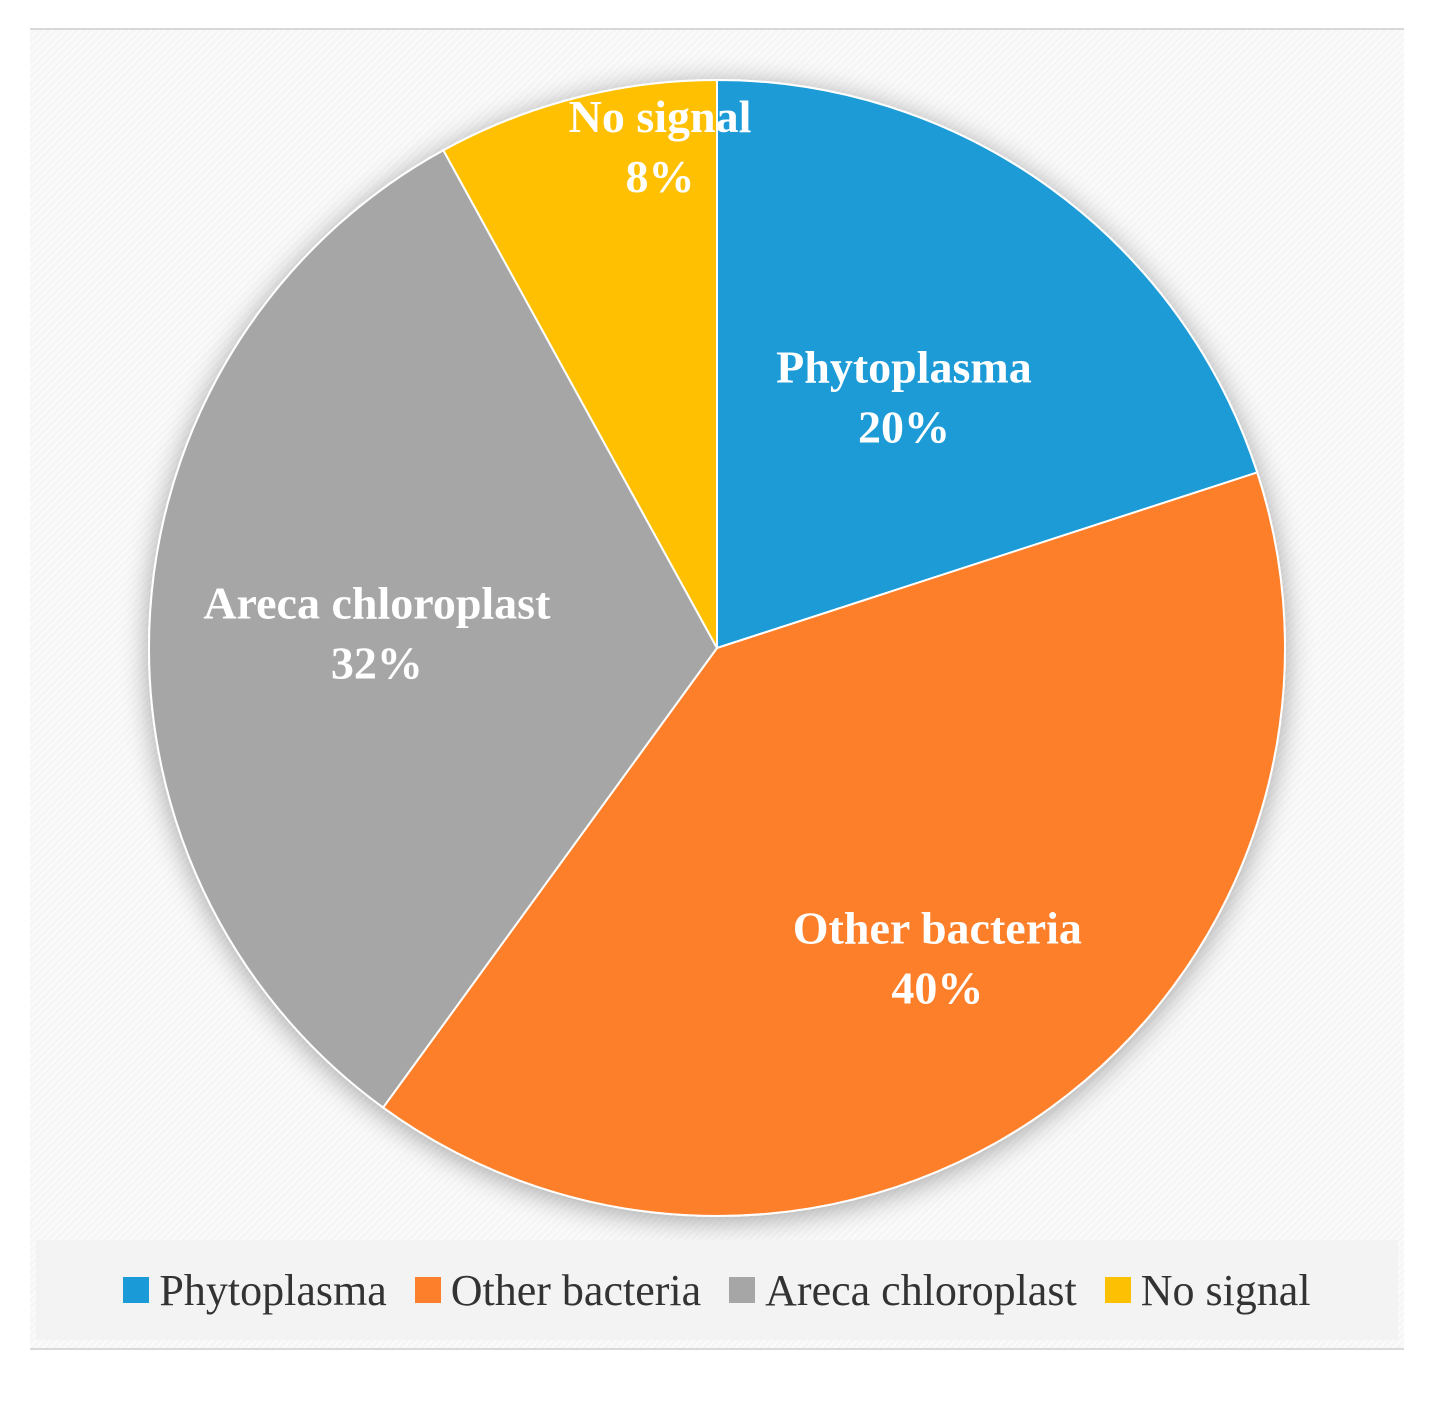 The image size is (1435, 1408). Describe the element at coordinates (1225, 1290) in the screenshot. I see `legend-label-no-signal: No signal` at that location.